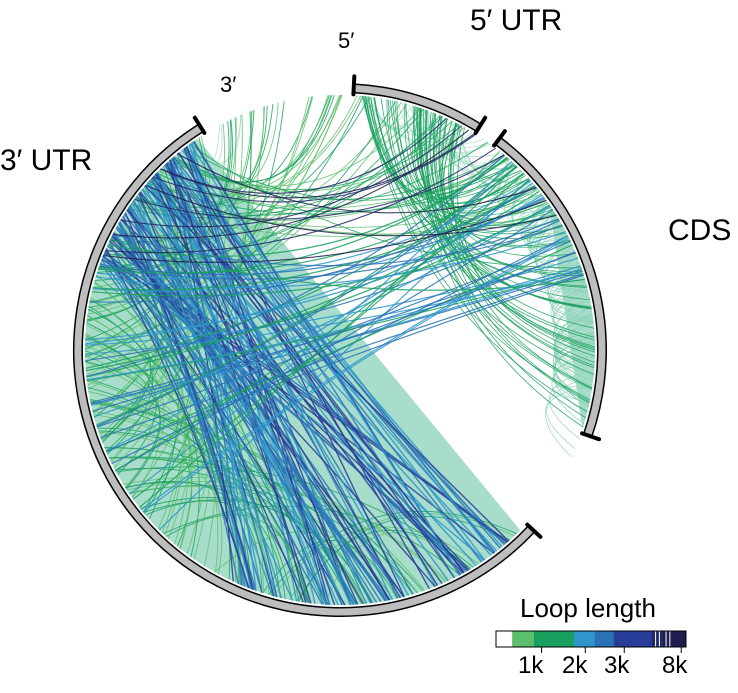 Image resolution: width=738 pixels, height=693 pixels. What do you see at coordinates (346, 40) in the screenshot?
I see `five-prime-end-label: 5′` at bounding box center [346, 40].